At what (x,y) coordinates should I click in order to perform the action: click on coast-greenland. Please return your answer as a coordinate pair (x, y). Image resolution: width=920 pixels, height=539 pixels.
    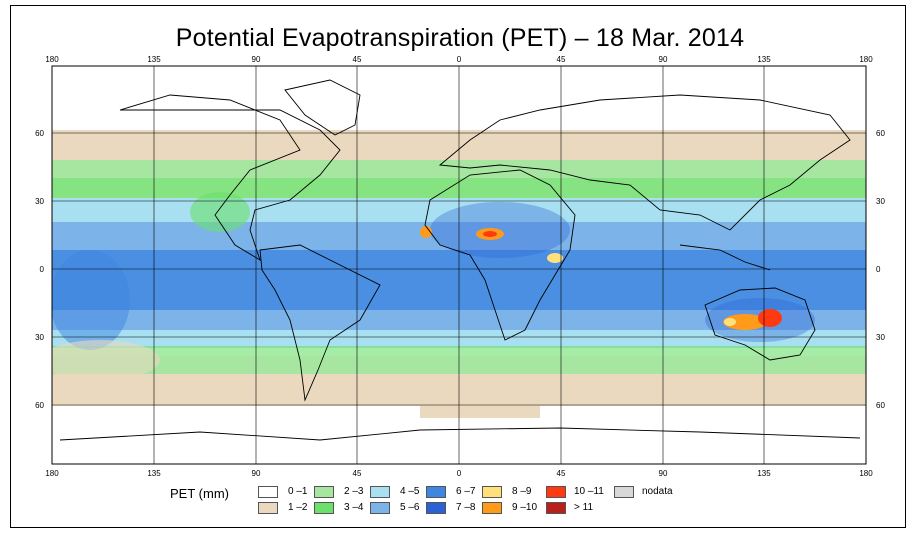
    Looking at the image, I should click on (322, 107).